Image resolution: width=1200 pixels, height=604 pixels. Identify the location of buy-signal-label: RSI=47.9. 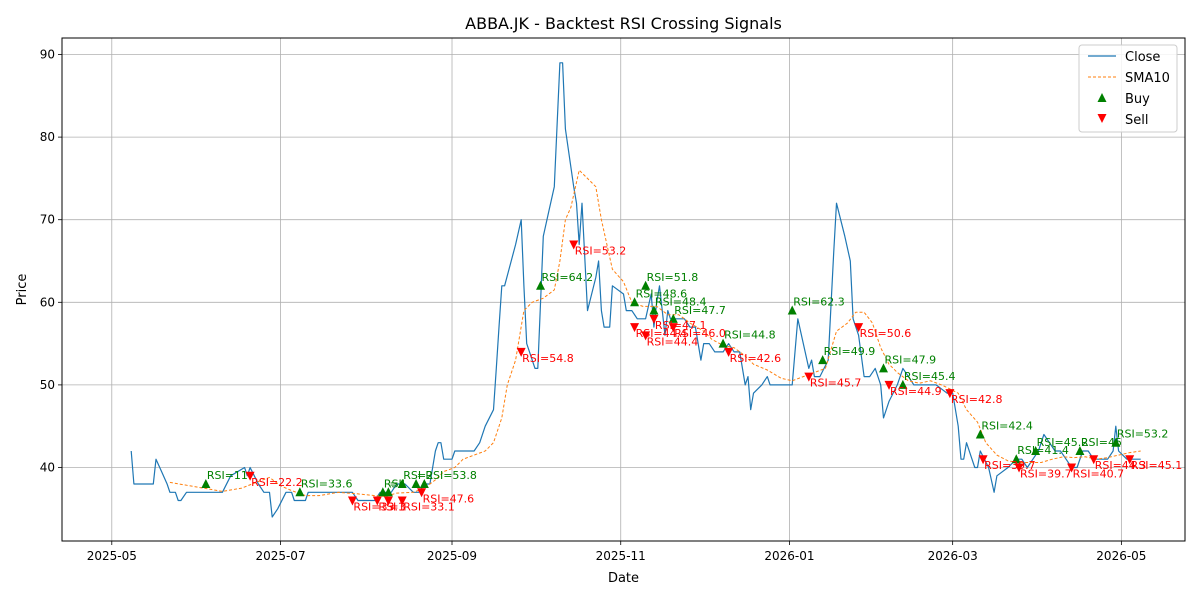
(911, 359).